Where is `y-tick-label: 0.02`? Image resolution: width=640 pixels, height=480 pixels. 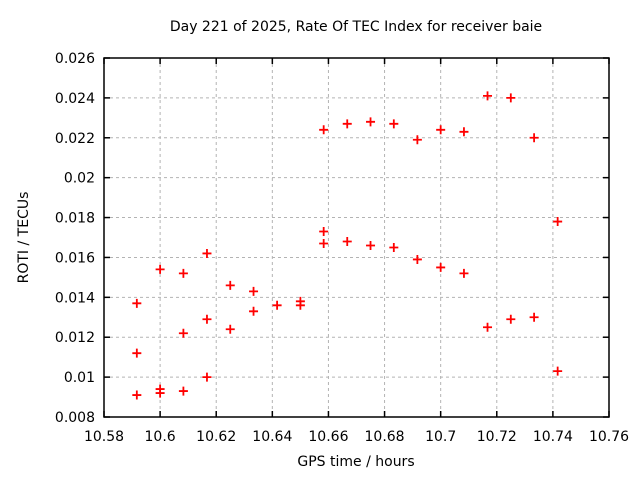 y-tick-label: 0.02 is located at coordinates (79, 179).